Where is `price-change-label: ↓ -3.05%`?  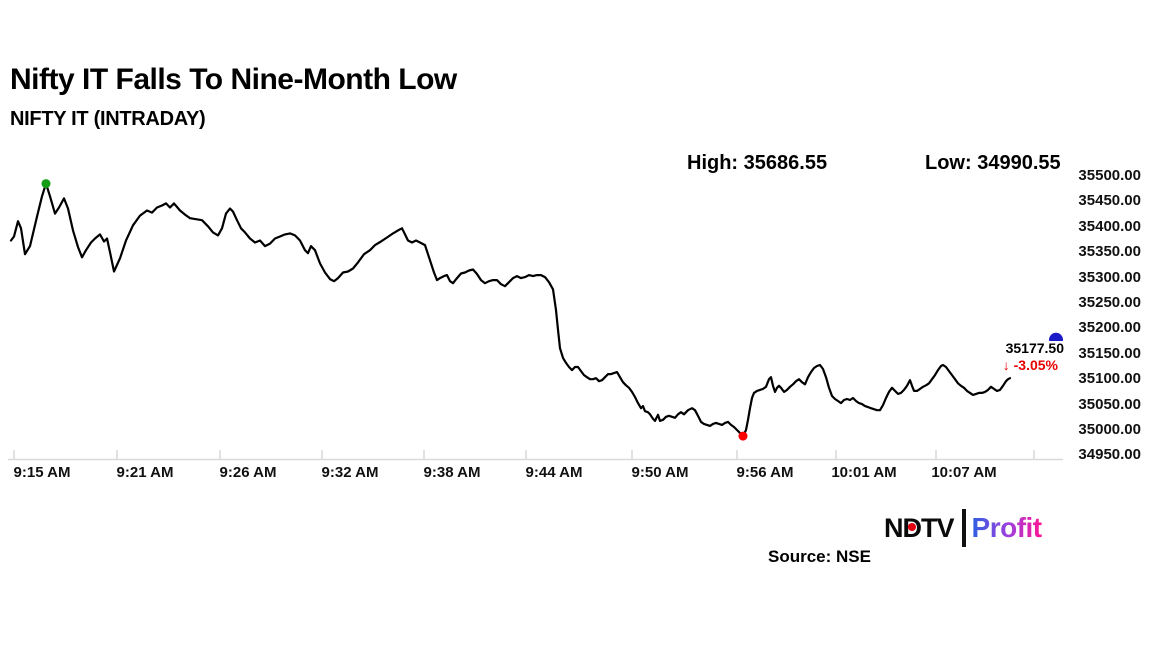 price-change-label: ↓ -3.05% is located at coordinates (1025, 365).